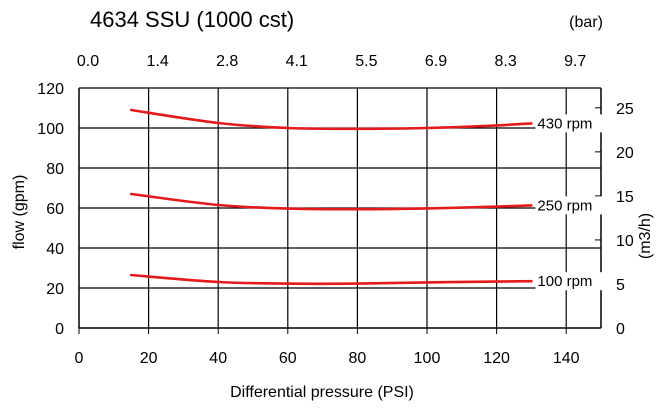  Describe the element at coordinates (55, 209) in the screenshot. I see `y-tick-label: 60` at that location.